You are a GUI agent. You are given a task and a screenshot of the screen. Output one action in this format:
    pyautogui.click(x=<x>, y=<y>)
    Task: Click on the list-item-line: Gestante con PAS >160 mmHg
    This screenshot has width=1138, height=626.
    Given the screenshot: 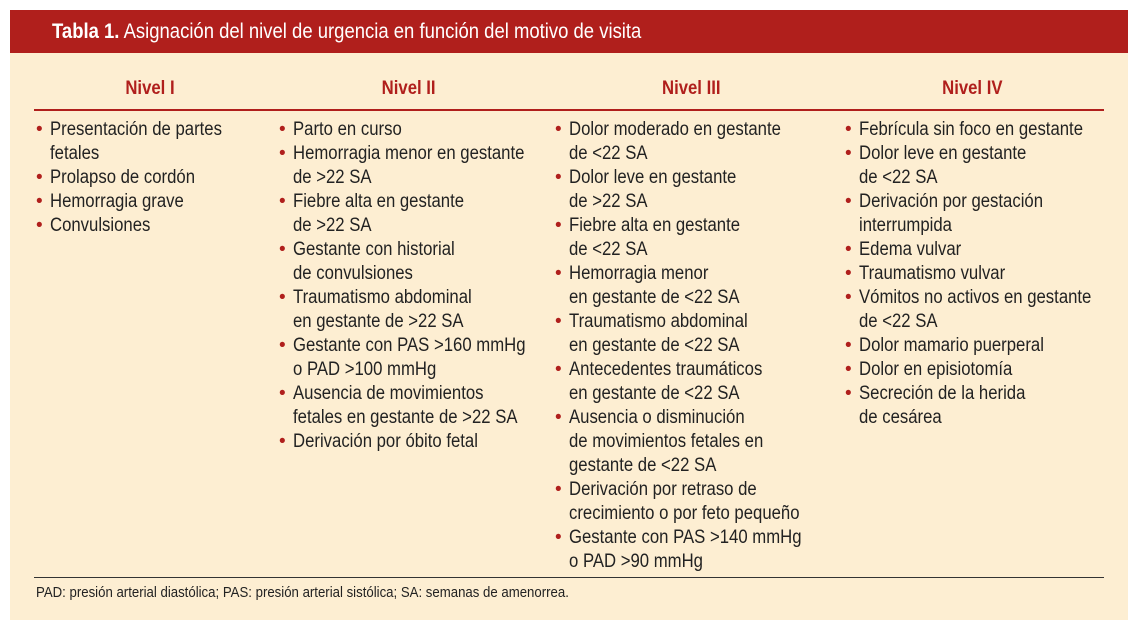 What is the action you would take?
    pyautogui.click(x=409, y=345)
    